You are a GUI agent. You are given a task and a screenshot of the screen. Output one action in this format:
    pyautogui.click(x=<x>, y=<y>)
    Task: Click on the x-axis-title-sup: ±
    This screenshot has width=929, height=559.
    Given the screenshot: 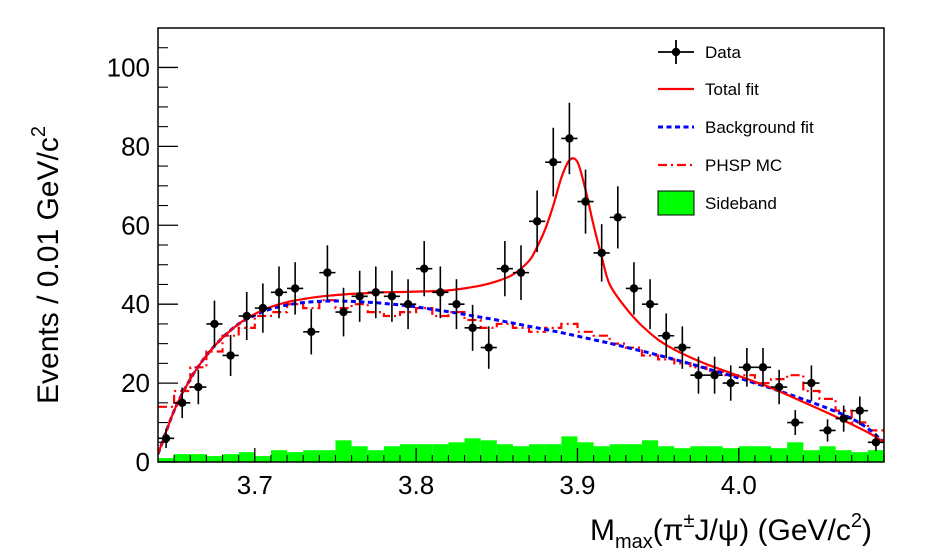 What is the action you would take?
    pyautogui.click(x=688, y=521)
    